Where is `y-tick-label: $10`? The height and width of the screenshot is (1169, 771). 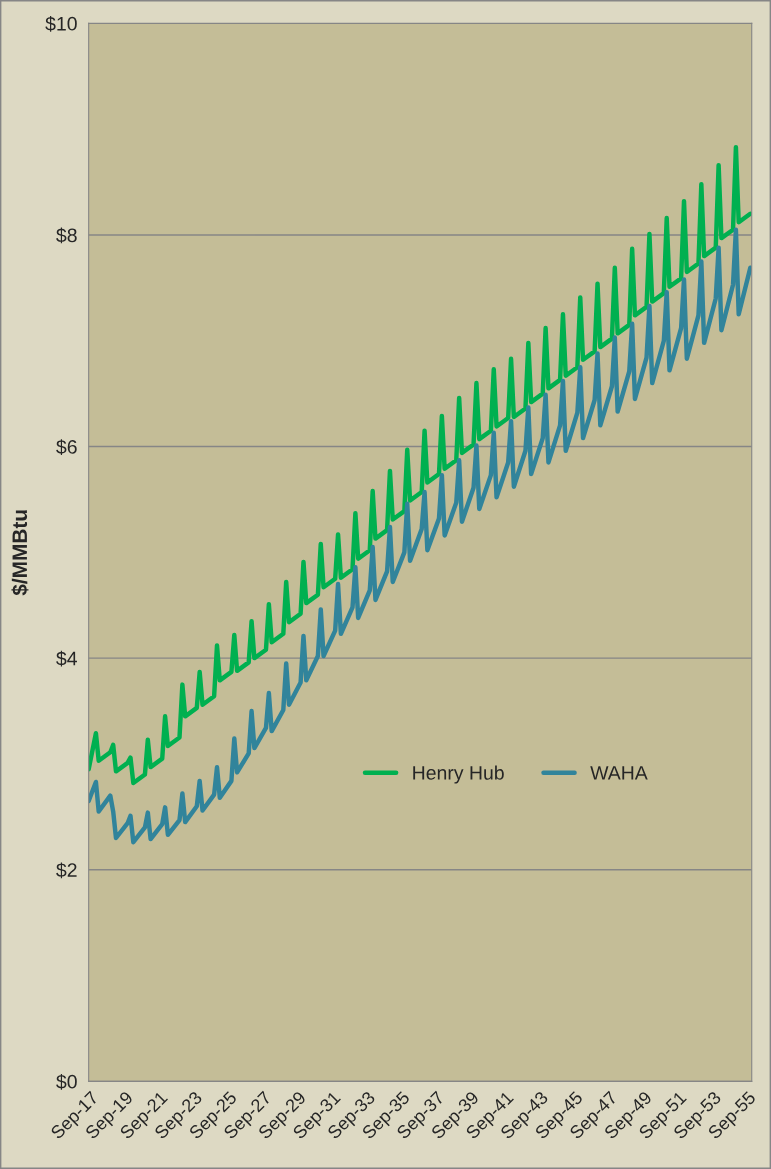 y-tick-label: $10 is located at coordinates (61, 24).